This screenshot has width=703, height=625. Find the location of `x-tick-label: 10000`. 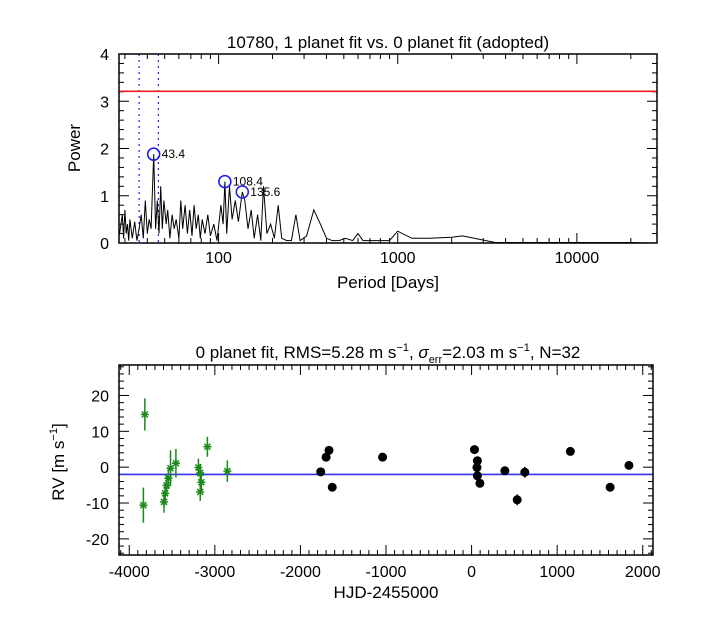

x-tick-label: 10000 is located at coordinates (577, 258).